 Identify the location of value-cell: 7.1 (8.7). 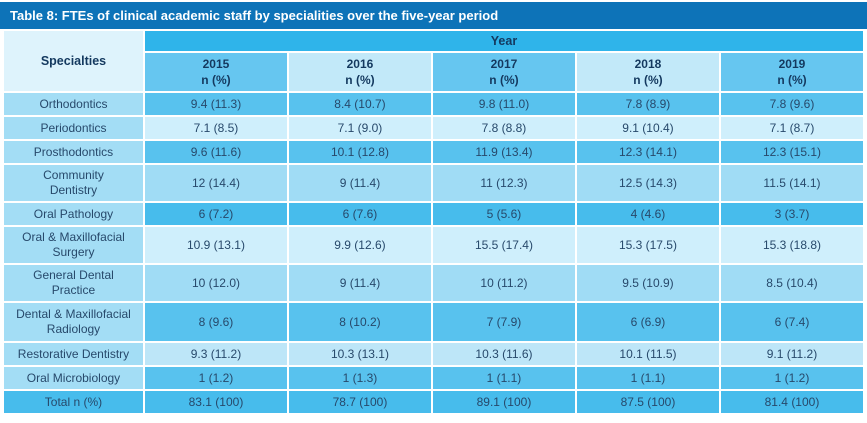
(791, 128).